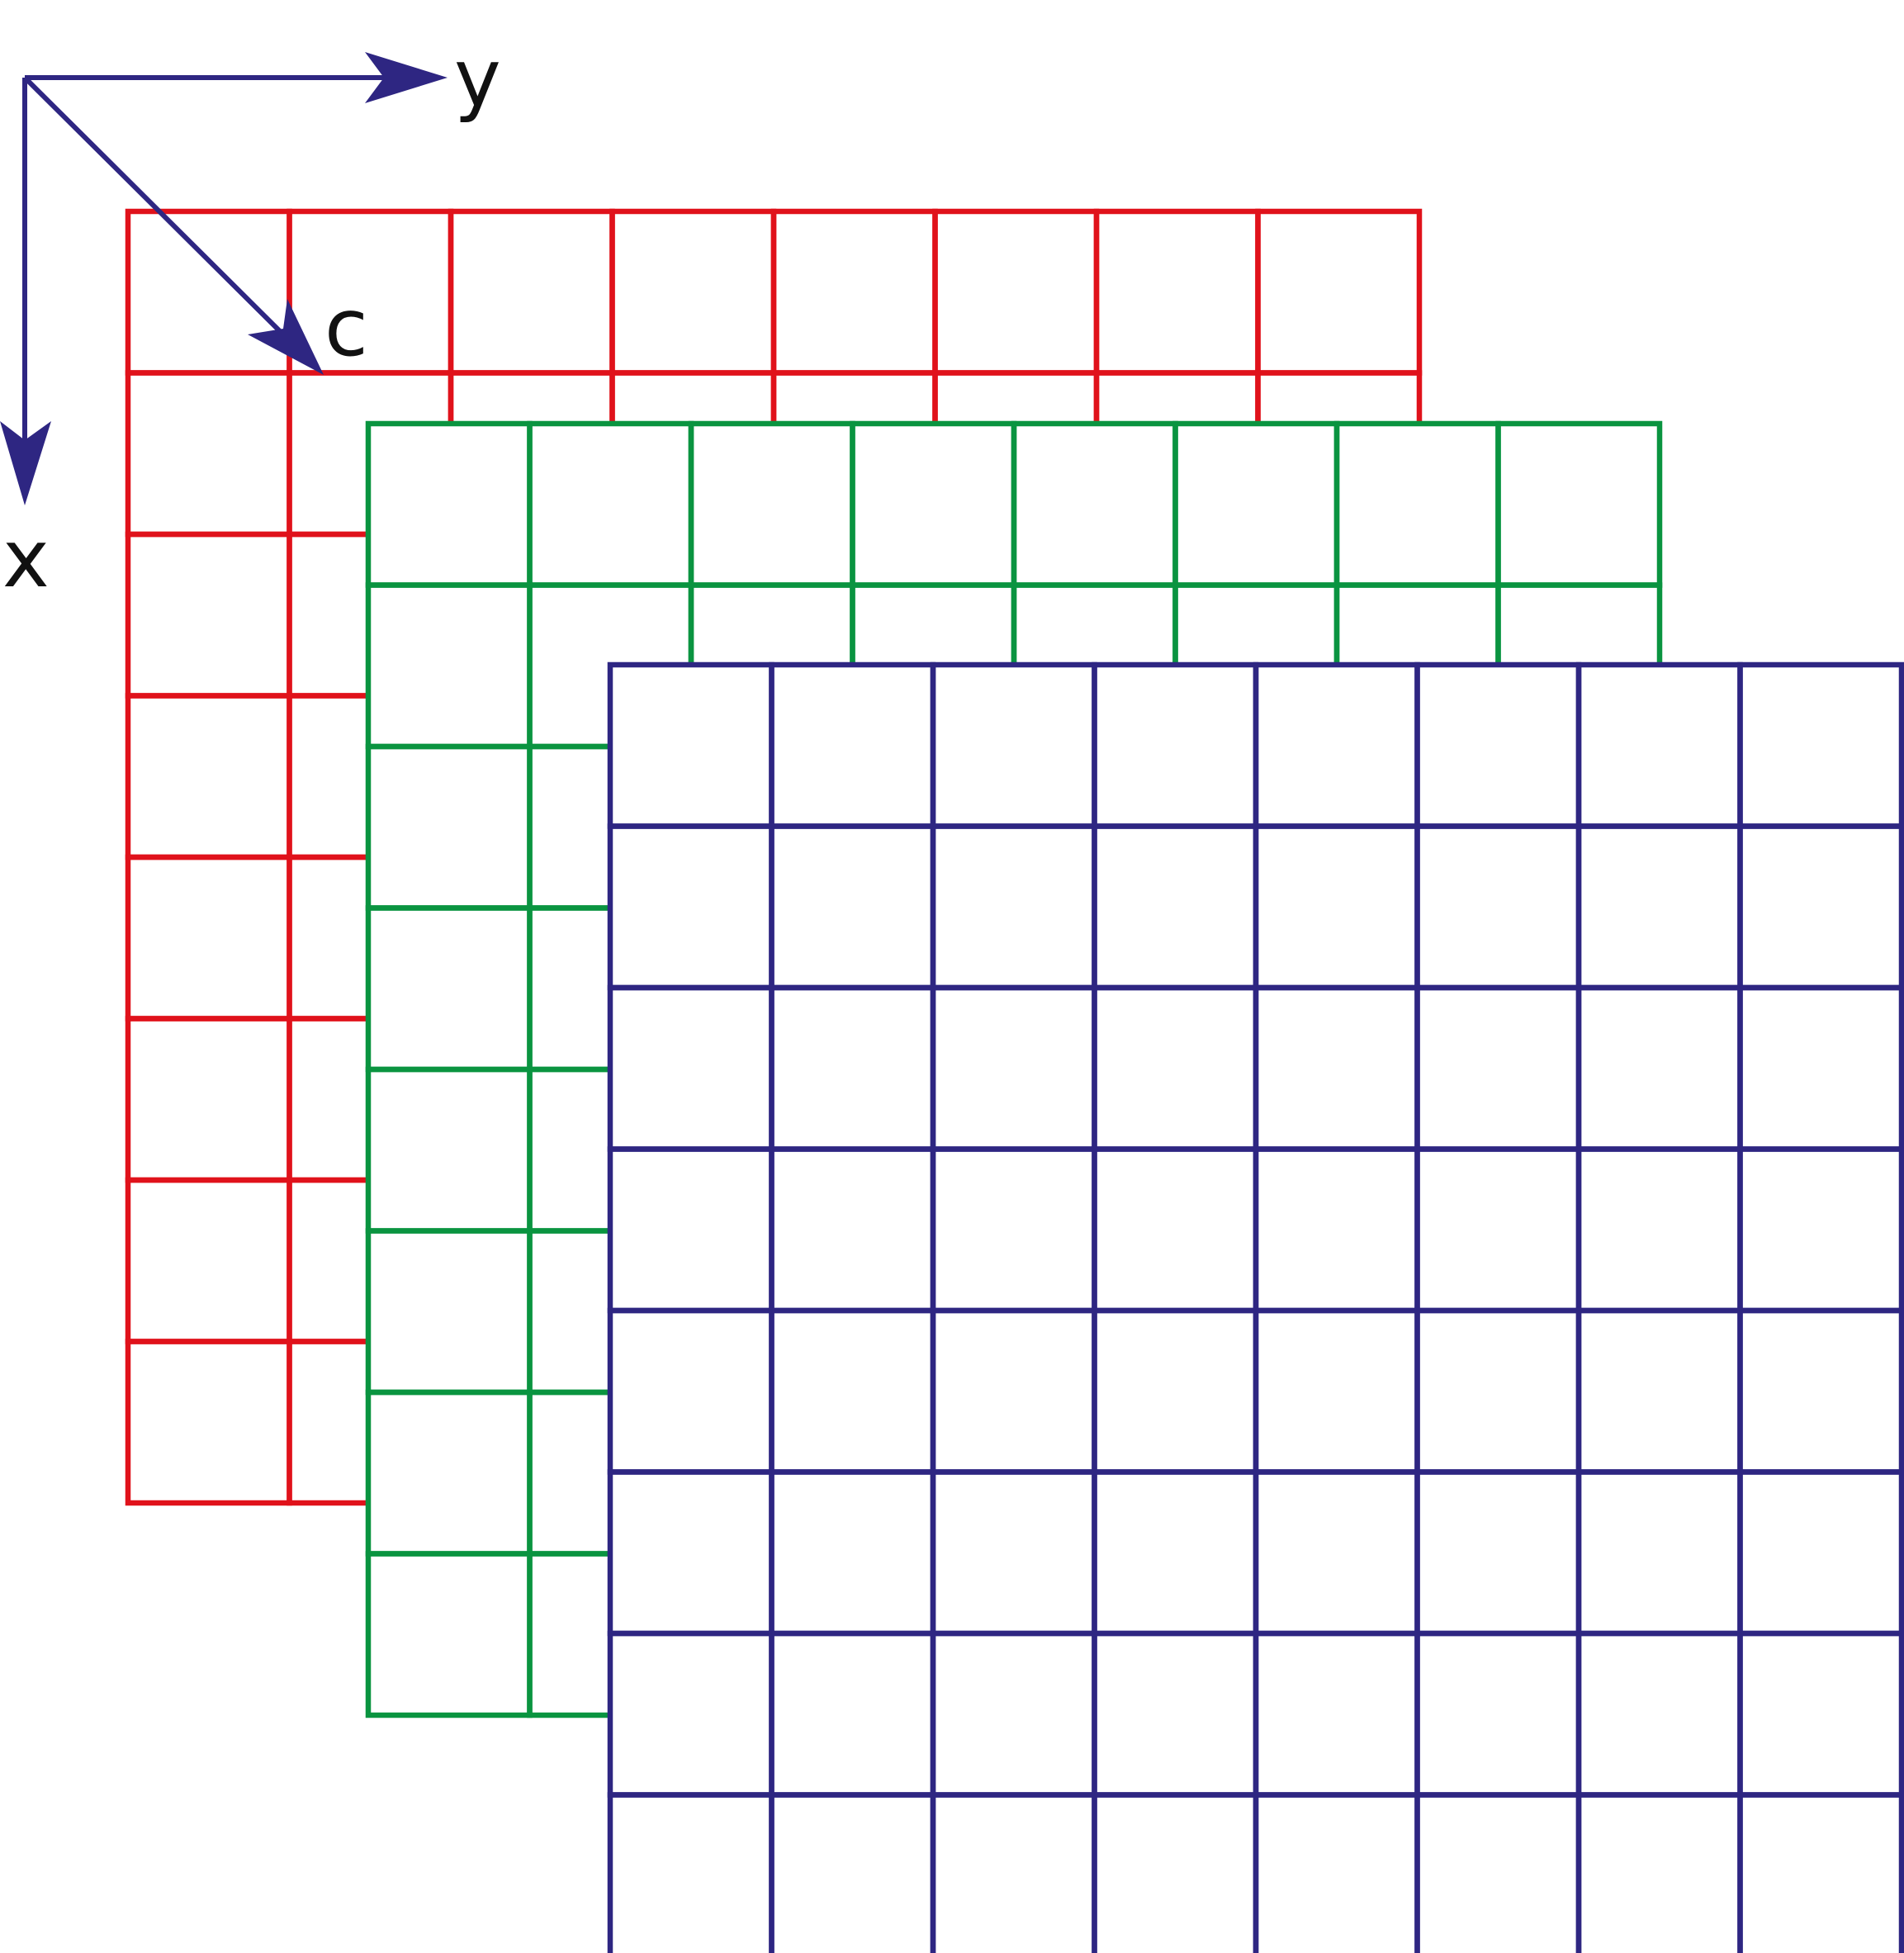 The height and width of the screenshot is (1953, 1904). Describe the element at coordinates (26, 559) in the screenshot. I see `x-axis-label: x` at that location.